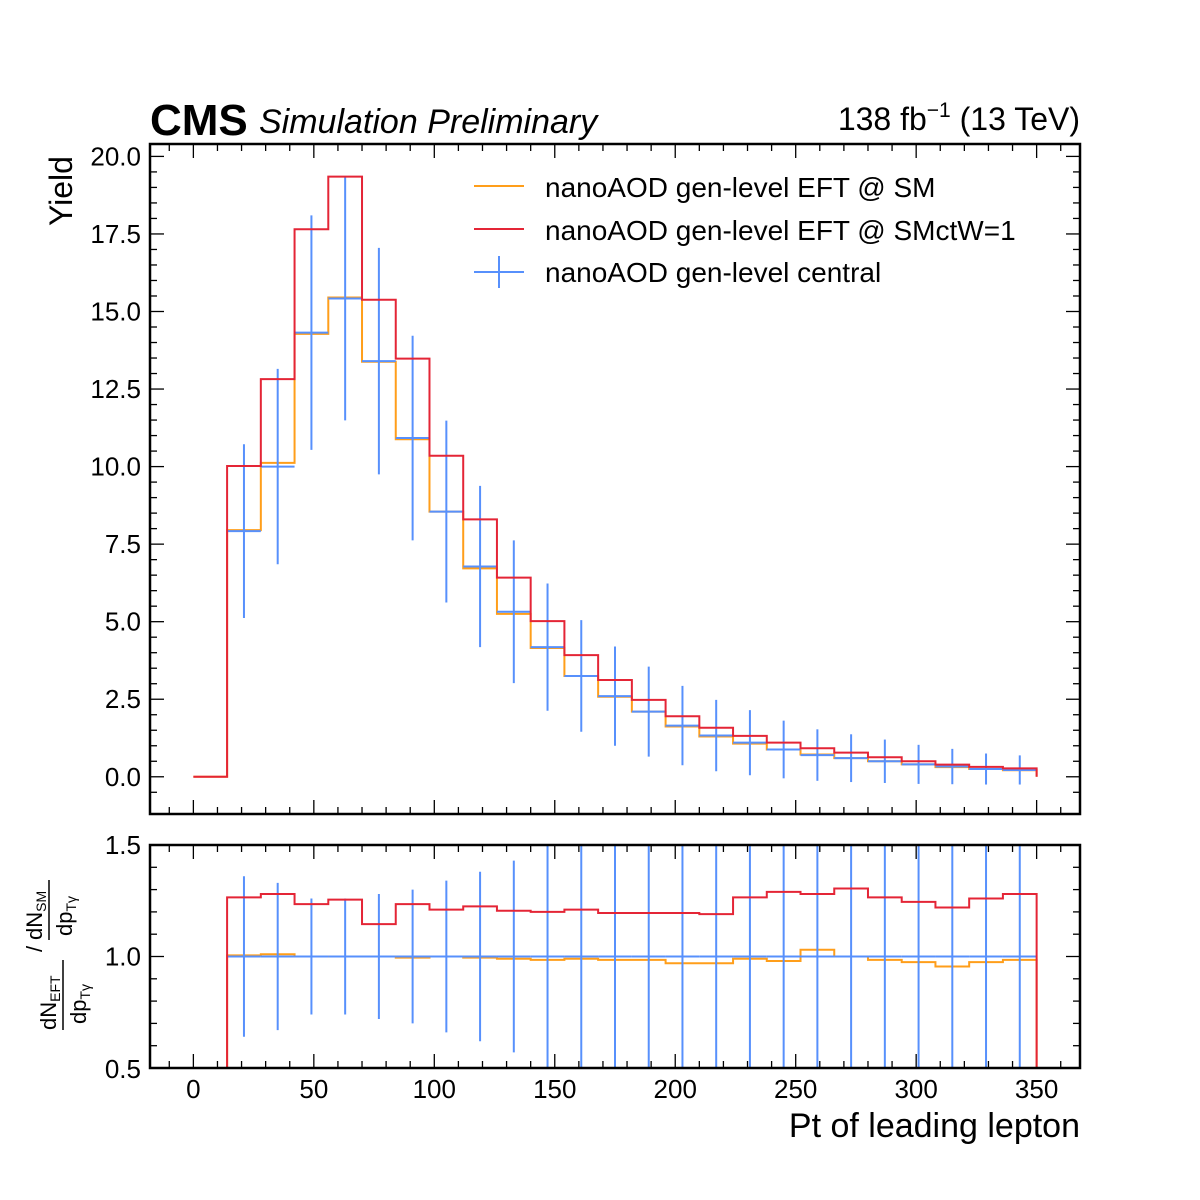 The width and height of the screenshot is (1200, 1200). What do you see at coordinates (123, 845) in the screenshot?
I see `ratio-y-tick-label: 1.5` at bounding box center [123, 845].